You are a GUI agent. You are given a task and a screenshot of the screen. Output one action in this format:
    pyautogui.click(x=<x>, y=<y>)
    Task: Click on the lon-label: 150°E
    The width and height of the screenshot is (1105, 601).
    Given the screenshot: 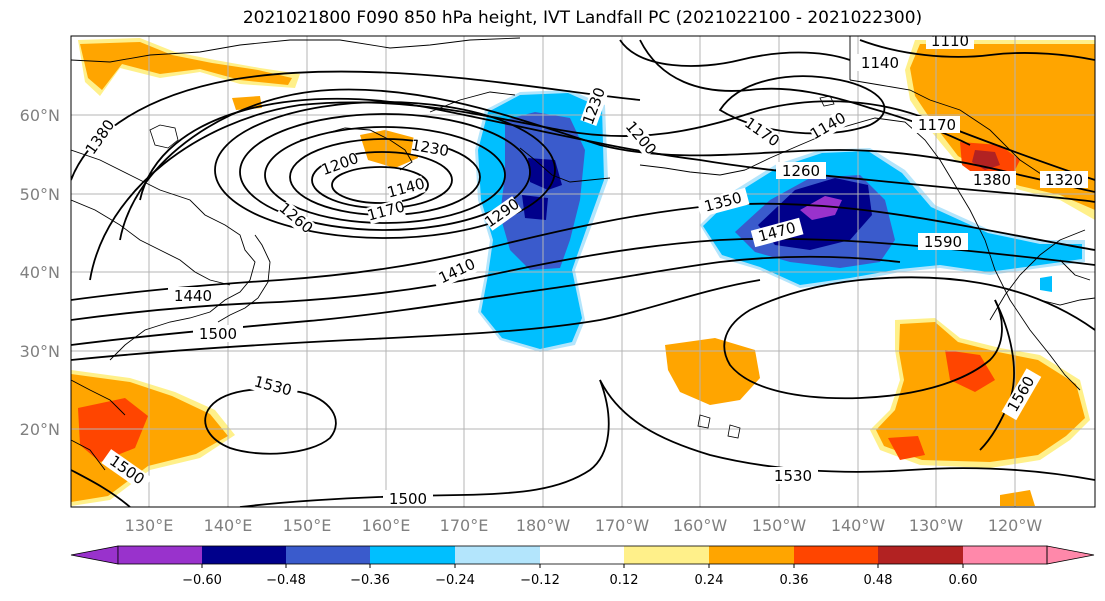 What is the action you would take?
    pyautogui.click(x=307, y=525)
    